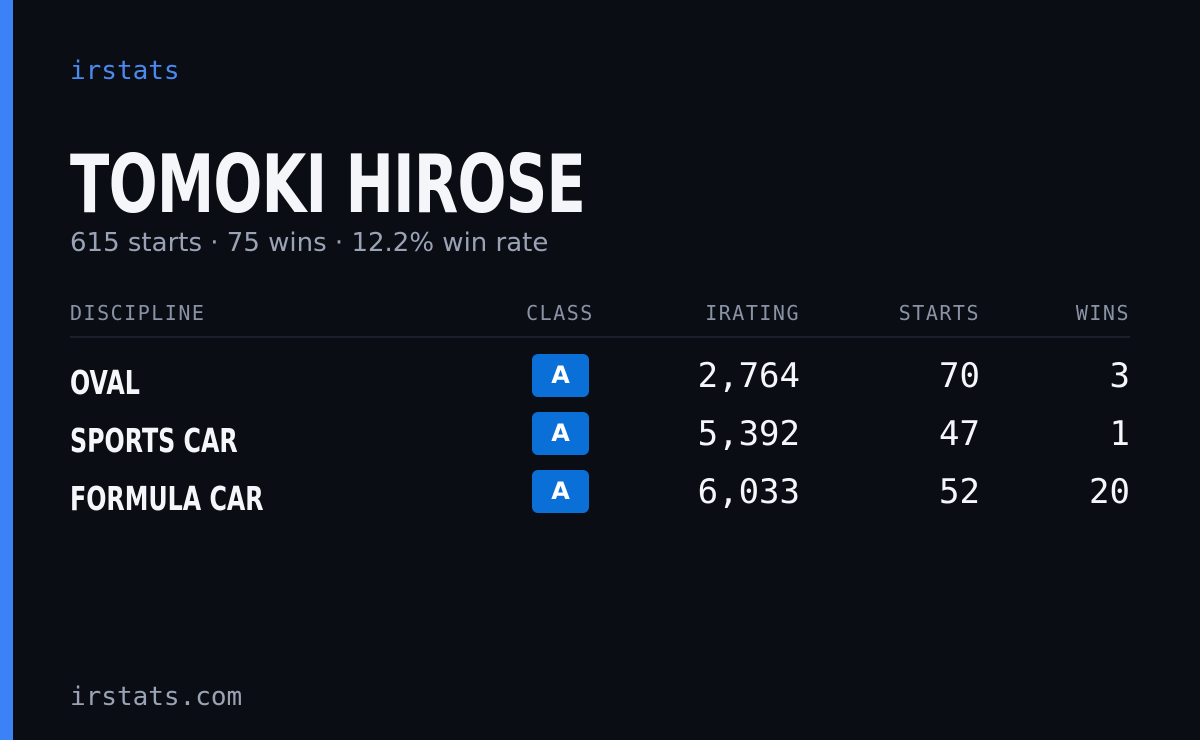 Image resolution: width=1200 pixels, height=740 pixels. What do you see at coordinates (560, 313) in the screenshot?
I see `column-header: CLASS` at bounding box center [560, 313].